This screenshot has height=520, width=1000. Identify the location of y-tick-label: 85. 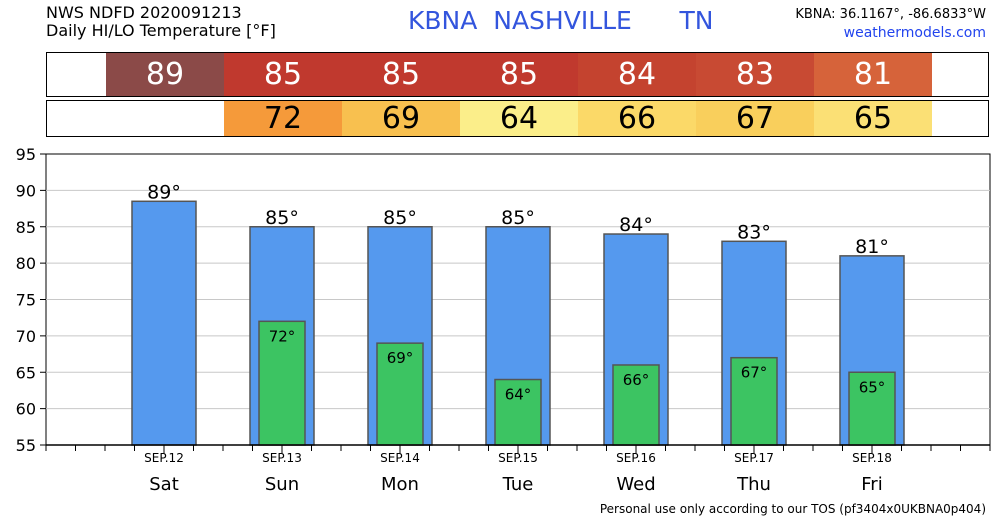
(26, 227).